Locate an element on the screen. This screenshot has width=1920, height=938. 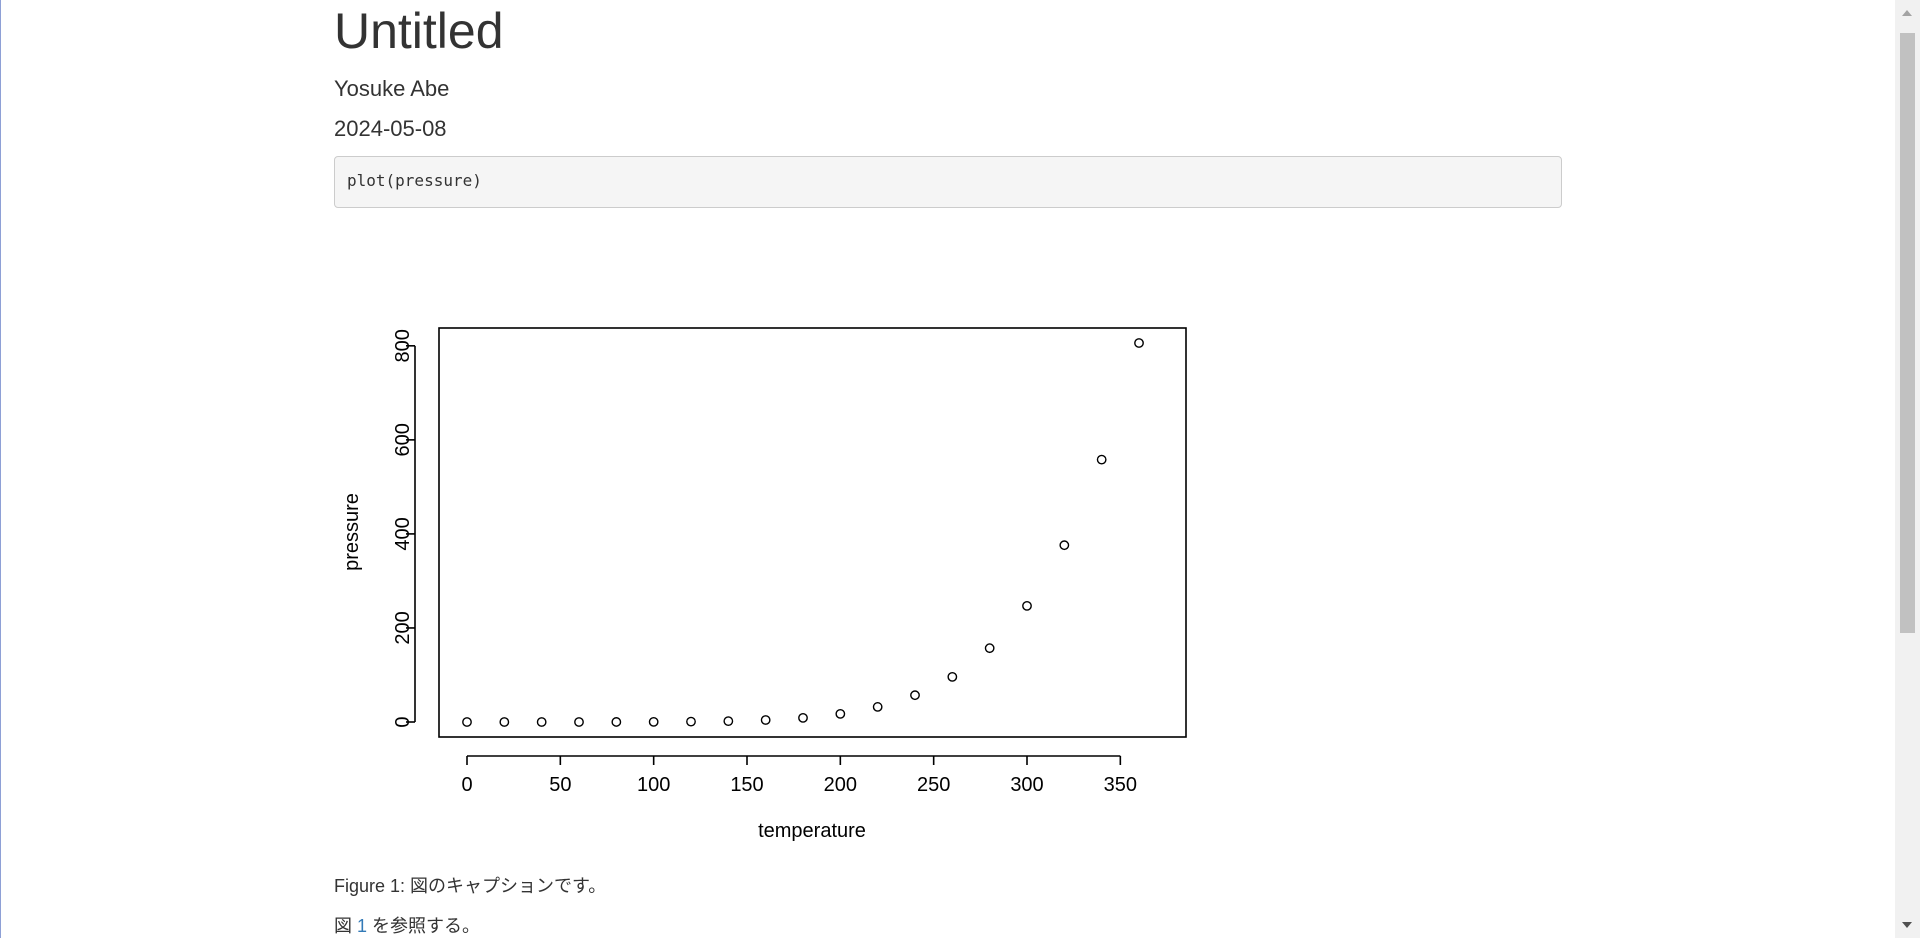
y-axis: 0 200 400 600 800 is located at coordinates (404, 528).